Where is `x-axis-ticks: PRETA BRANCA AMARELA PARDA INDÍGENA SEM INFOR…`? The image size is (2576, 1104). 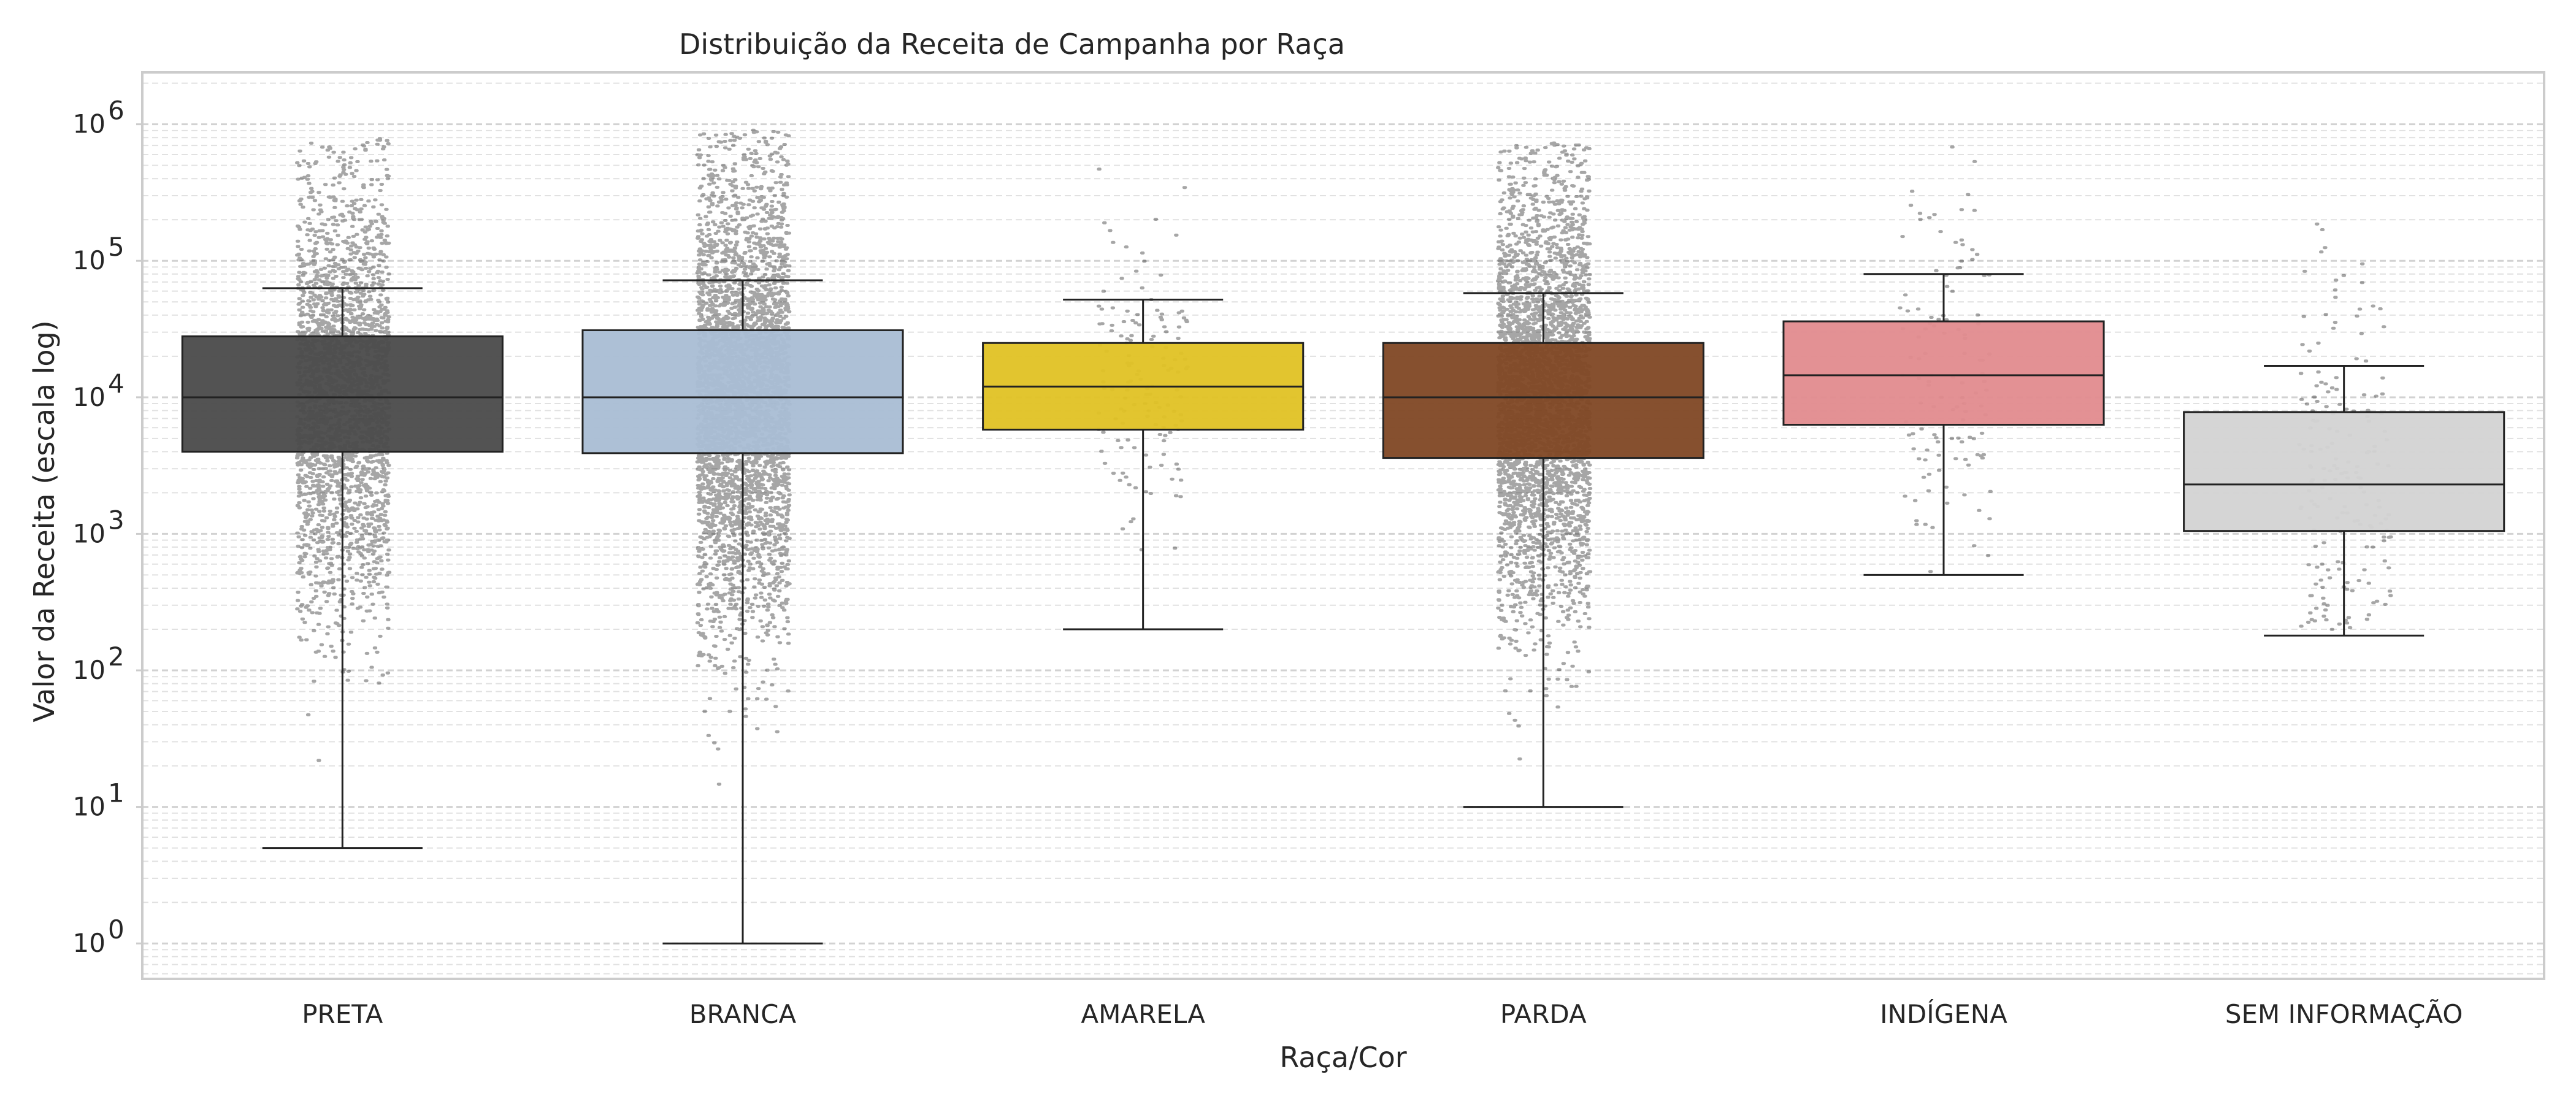 x-axis-ticks: PRETA BRANCA AMARELA PARDA INDÍGENA SEM INFOR… is located at coordinates (1382, 1014).